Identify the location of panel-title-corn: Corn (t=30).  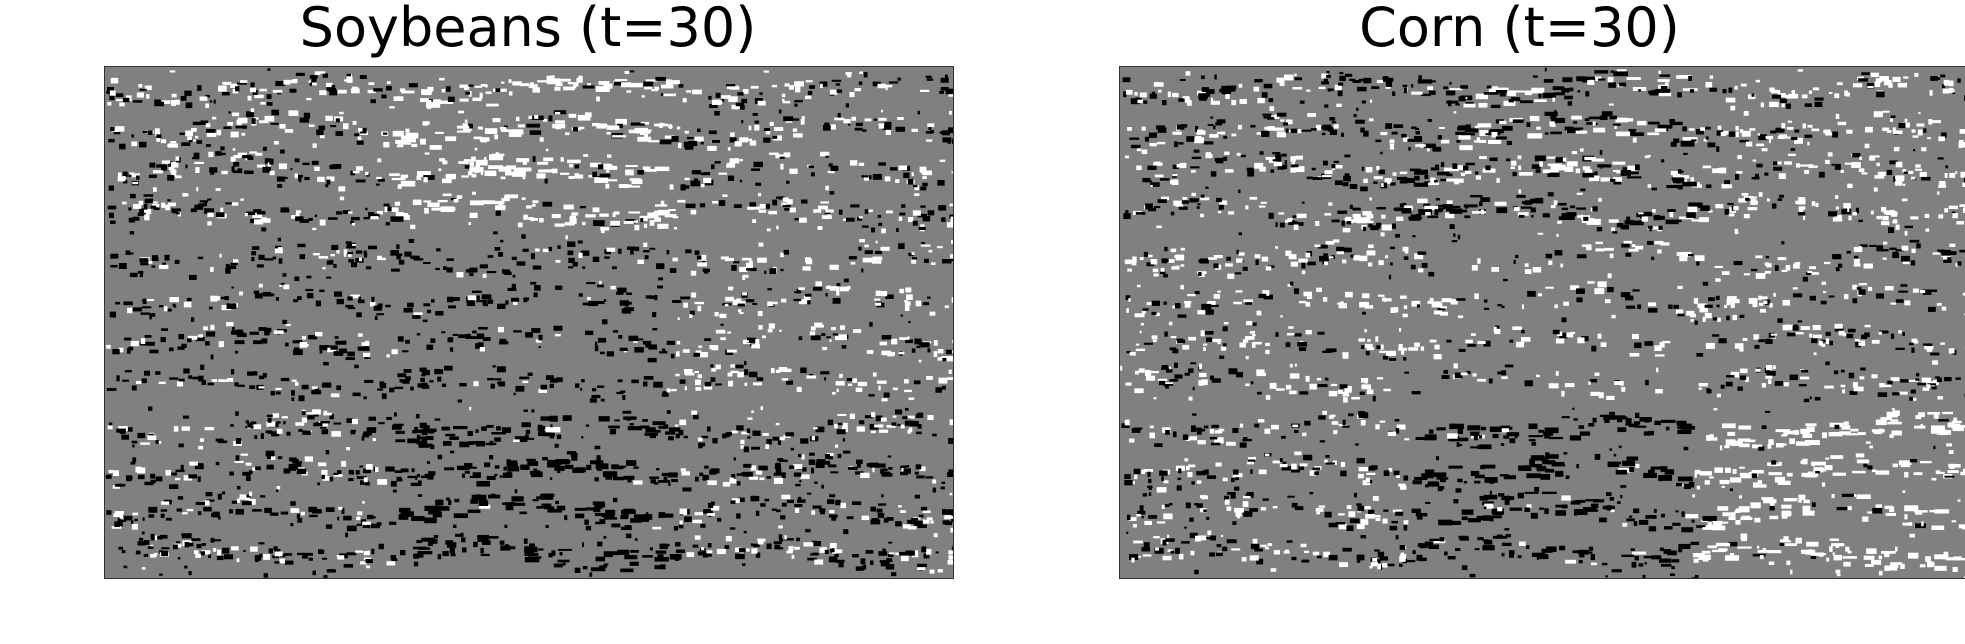
(1519, 29).